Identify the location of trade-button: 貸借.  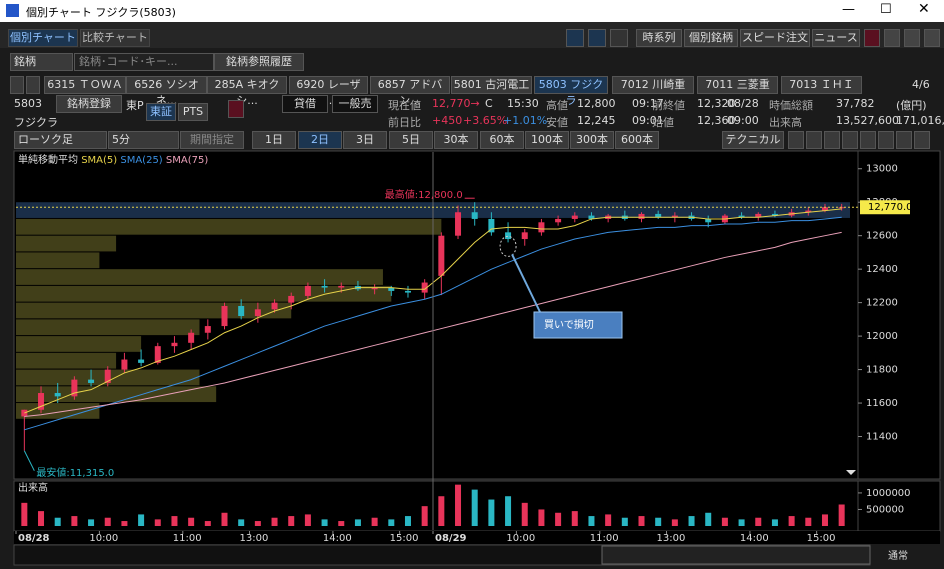
(305, 104).